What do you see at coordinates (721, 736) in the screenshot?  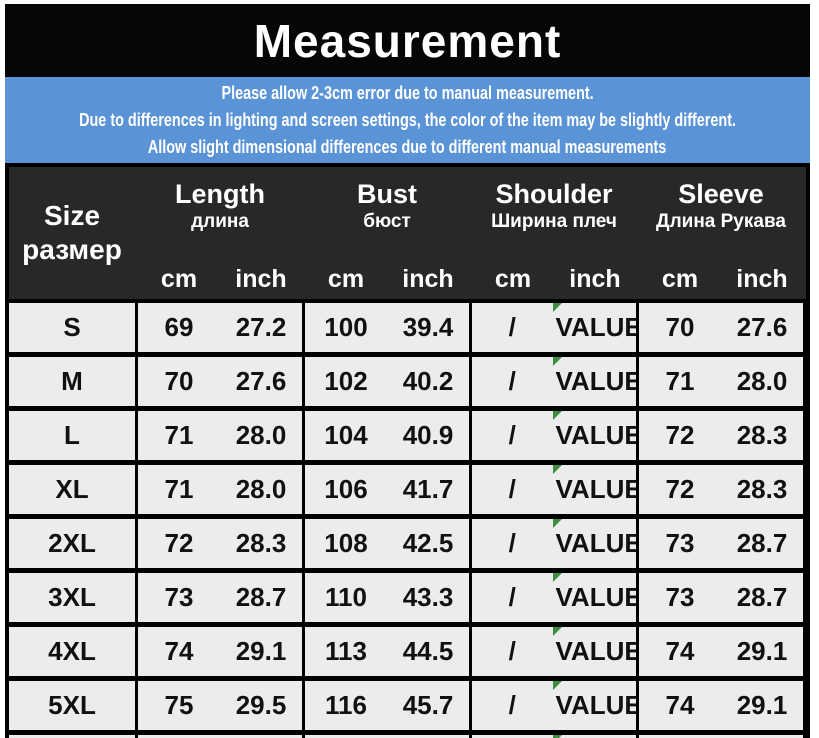 I see `sleeve-cell` at bounding box center [721, 736].